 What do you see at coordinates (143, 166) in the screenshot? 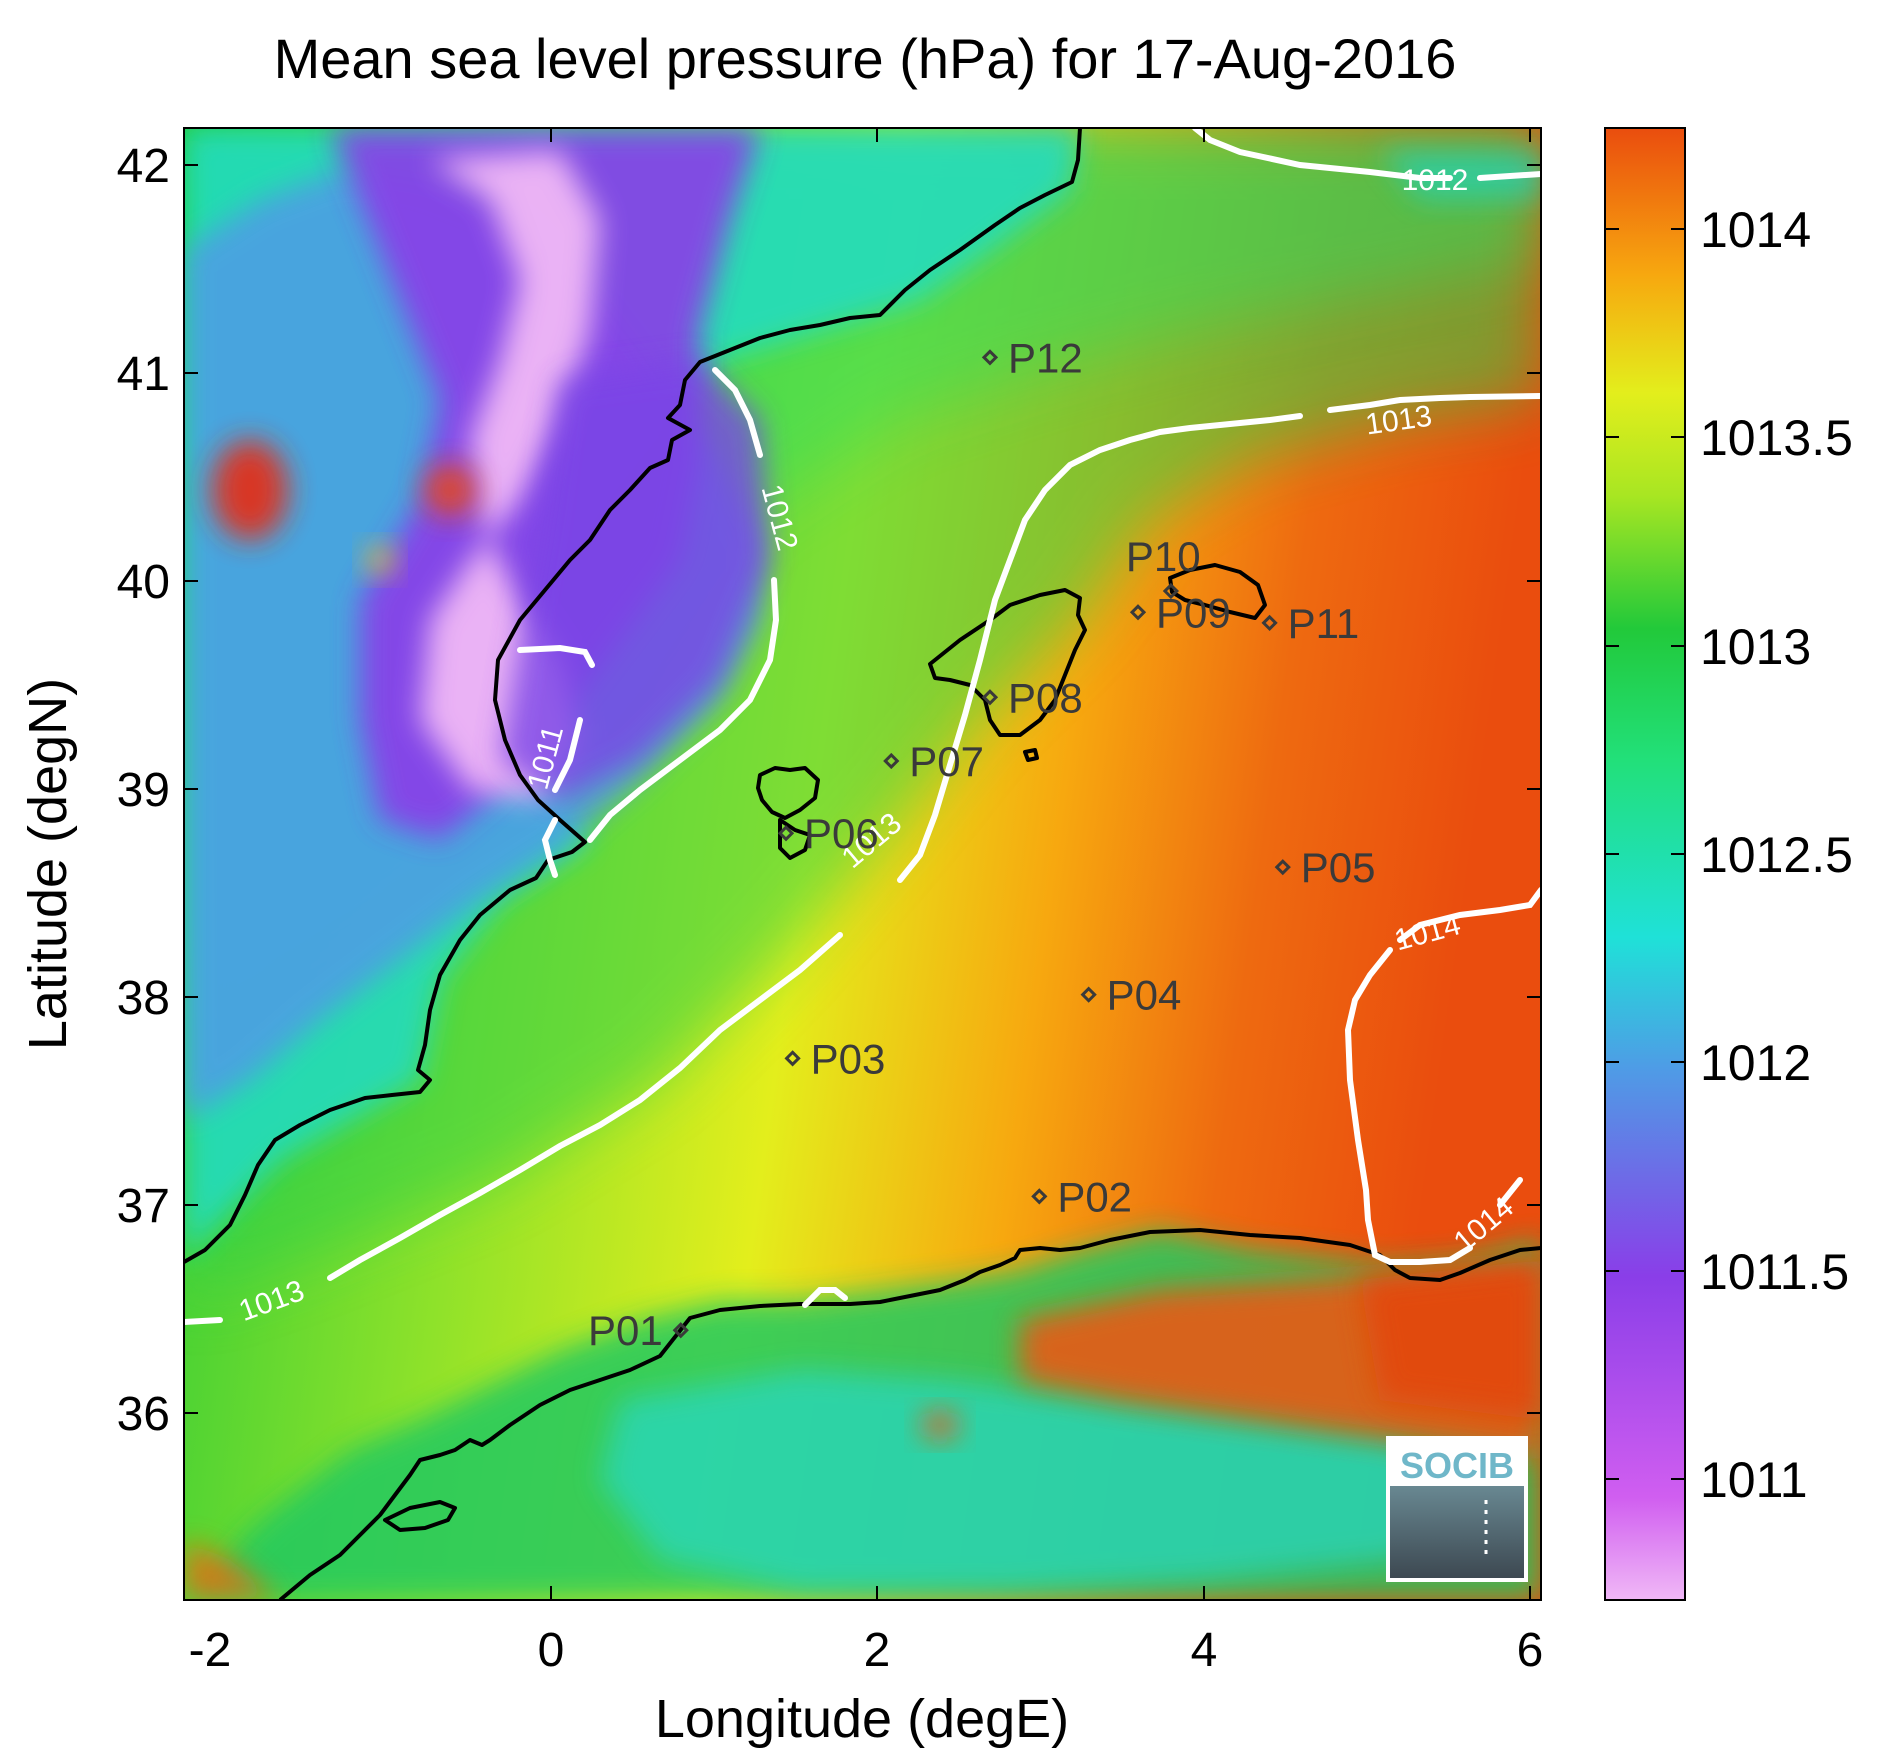
I see `y-tick-label: 42` at bounding box center [143, 166].